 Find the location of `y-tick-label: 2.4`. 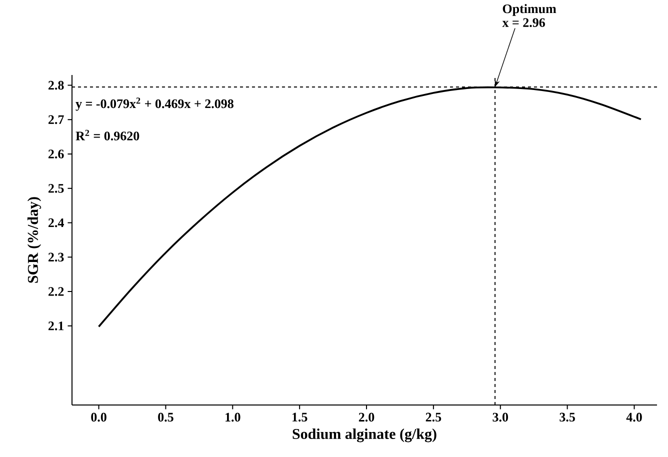

y-tick-label: 2.4 is located at coordinates (56, 223).